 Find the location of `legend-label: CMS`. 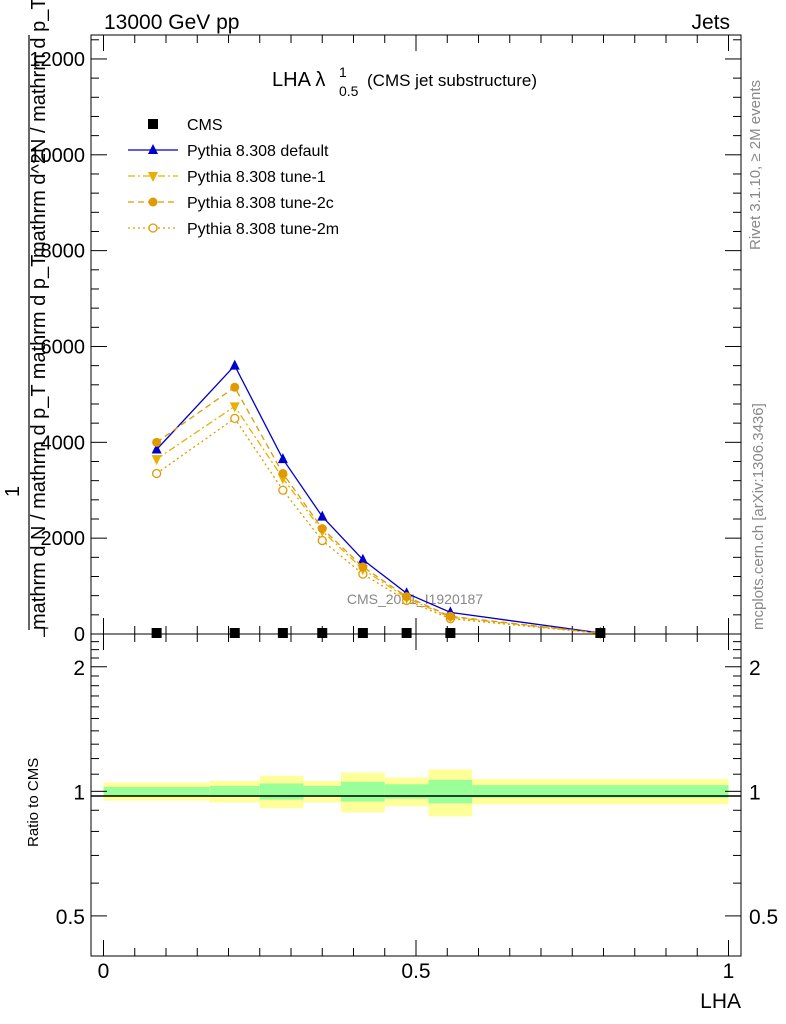

legend-label: CMS is located at coordinates (205, 125).